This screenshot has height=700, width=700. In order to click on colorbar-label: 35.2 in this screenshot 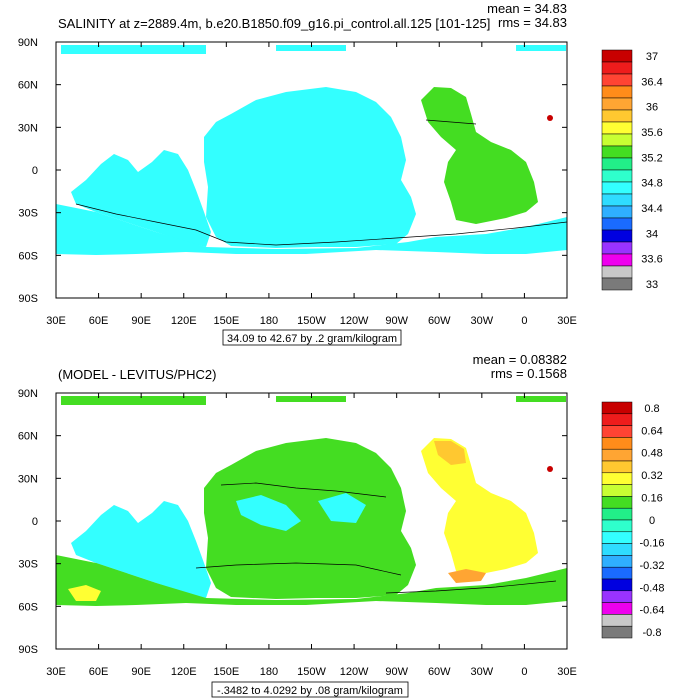, I will do `click(651, 158)`.